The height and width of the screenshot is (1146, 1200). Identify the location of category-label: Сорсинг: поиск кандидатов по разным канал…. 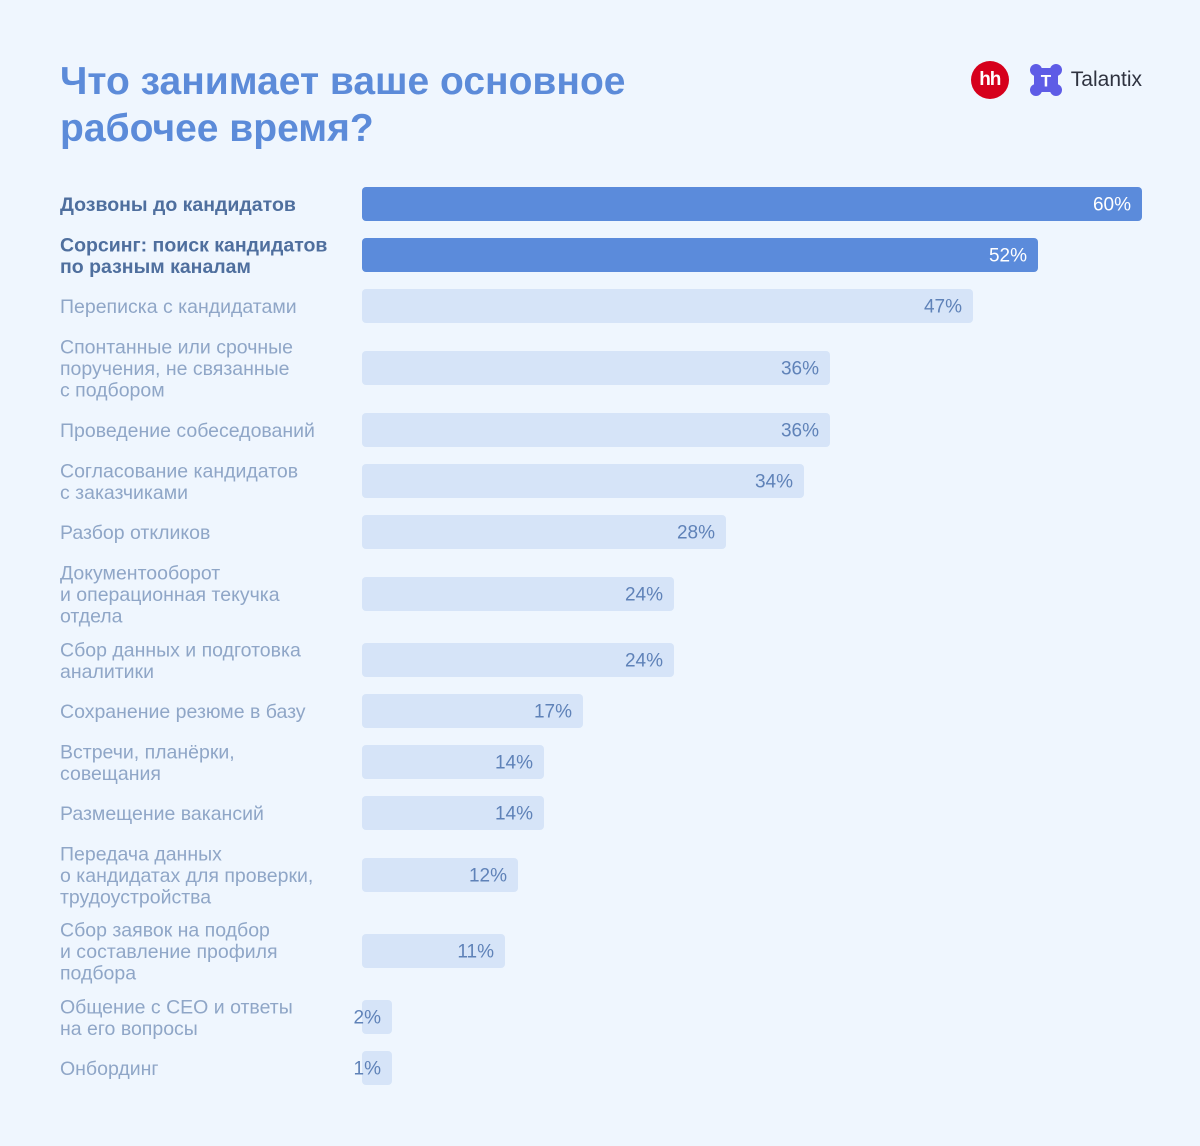
(193, 256).